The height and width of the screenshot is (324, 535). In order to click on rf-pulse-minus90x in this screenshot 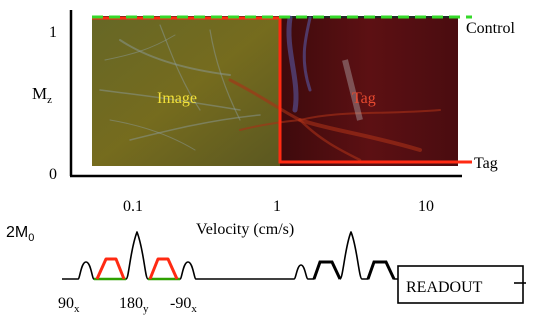, I will do `click(234, 270)`.